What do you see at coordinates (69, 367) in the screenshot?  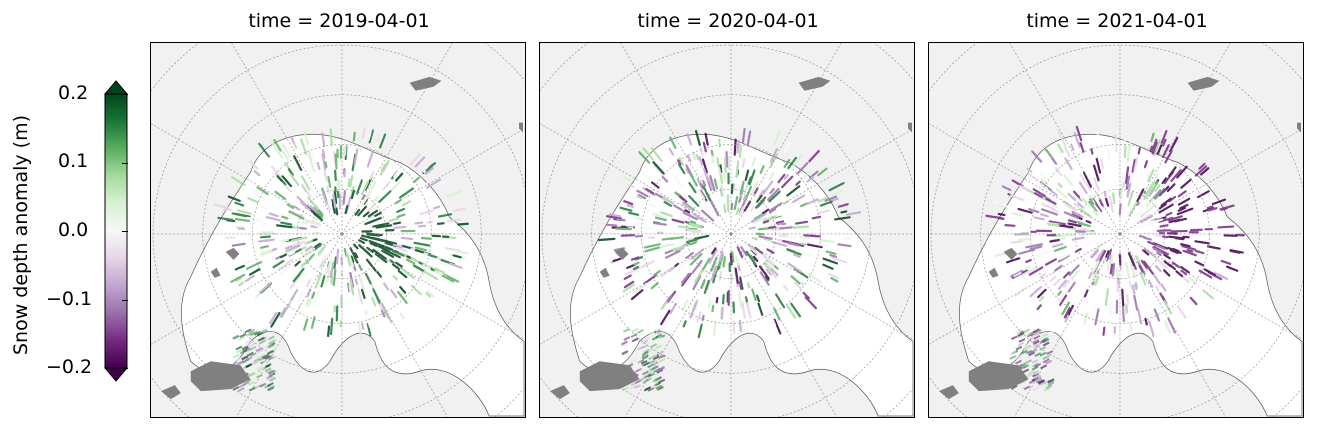 I see `colorbar-tick-label: −0.2` at bounding box center [69, 367].